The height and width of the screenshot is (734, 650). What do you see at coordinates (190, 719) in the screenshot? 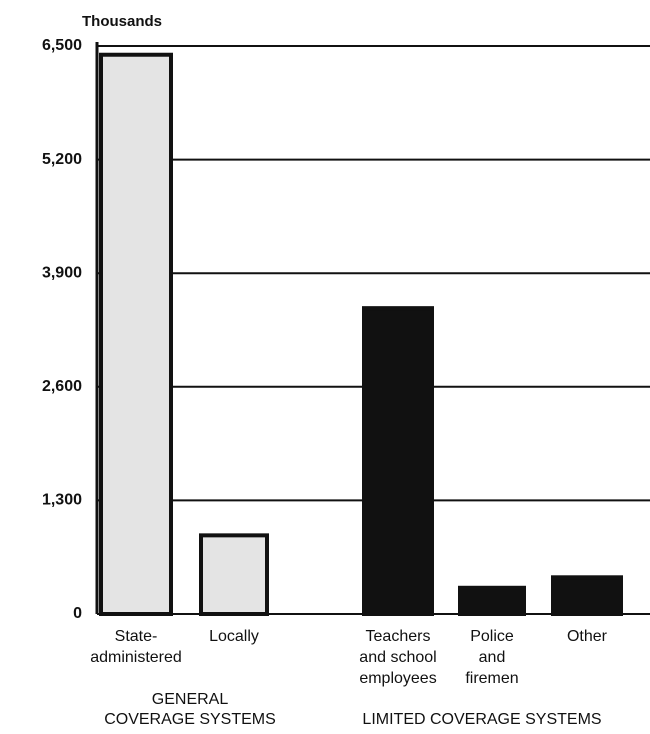
I see `group-label: COVERAGE SYSTEMS` at bounding box center [190, 719].